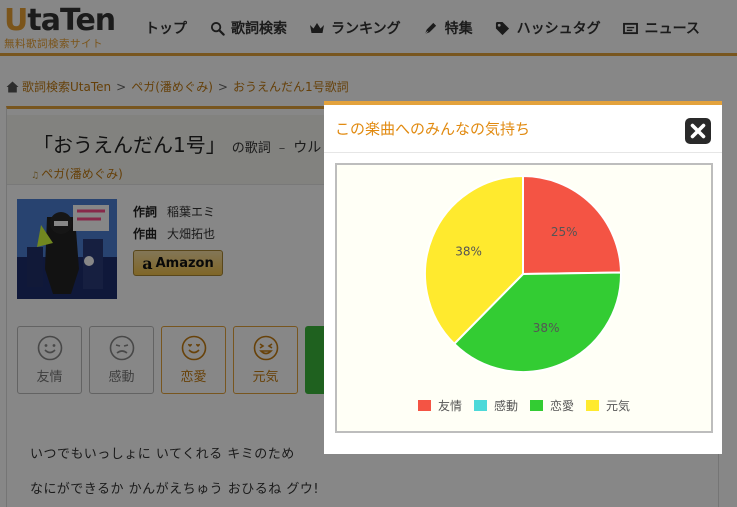 This screenshot has width=737, height=507. I want to click on breadcrumb-link-home: 歌詞検索UtaTen, so click(67, 87).